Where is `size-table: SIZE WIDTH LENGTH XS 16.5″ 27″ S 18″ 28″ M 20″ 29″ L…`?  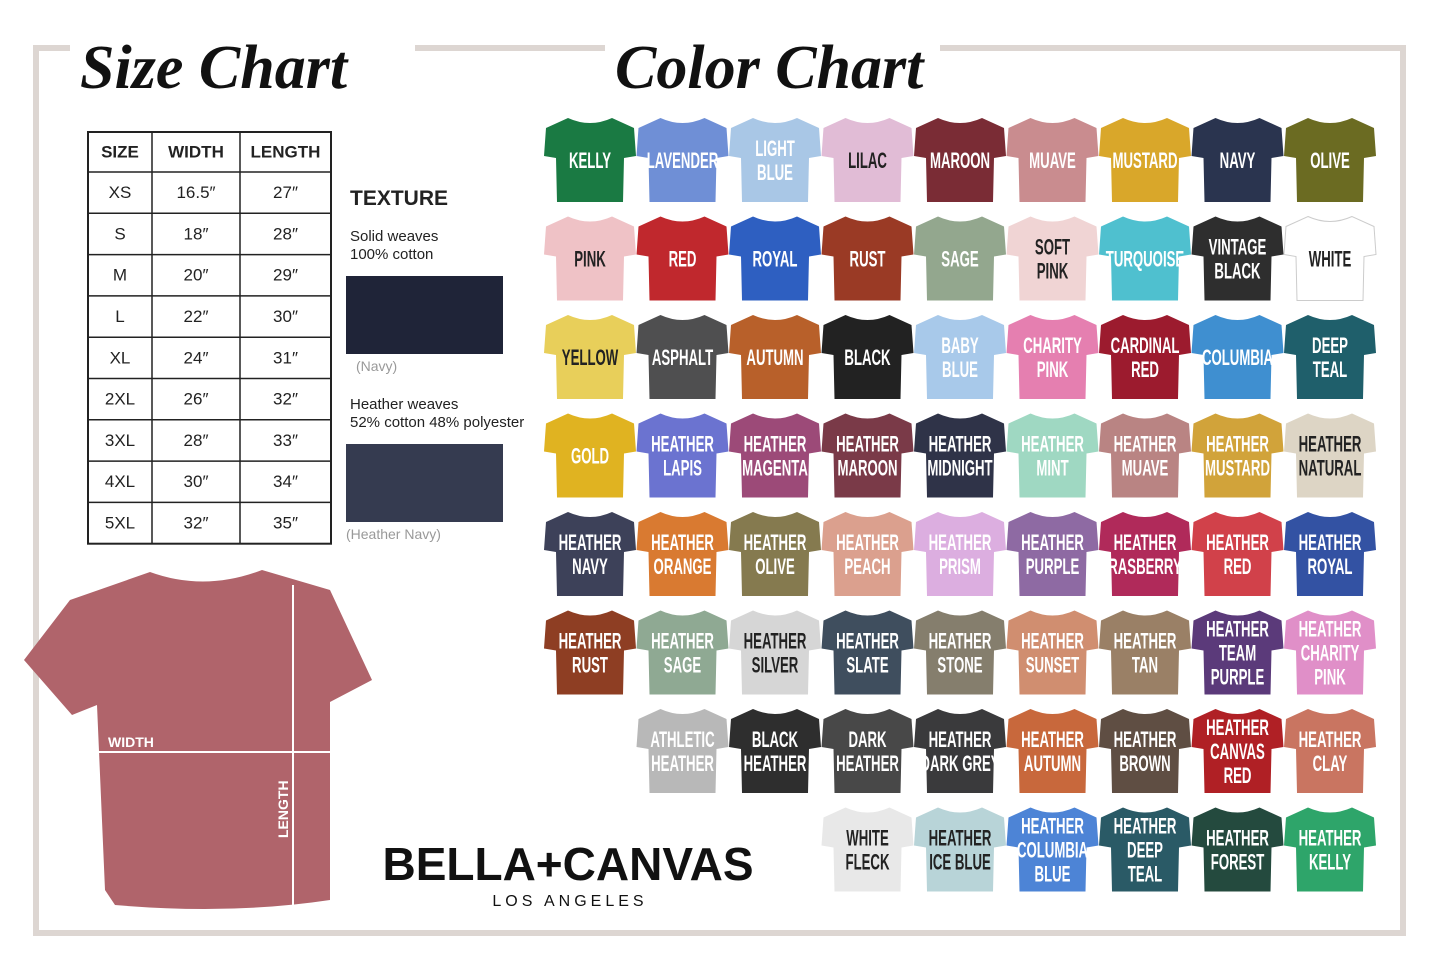 size-table: SIZE WIDTH LENGTH XS 16.5″ 27″ S 18″ 28″ M 20″ 29″ L… is located at coordinates (209, 338).